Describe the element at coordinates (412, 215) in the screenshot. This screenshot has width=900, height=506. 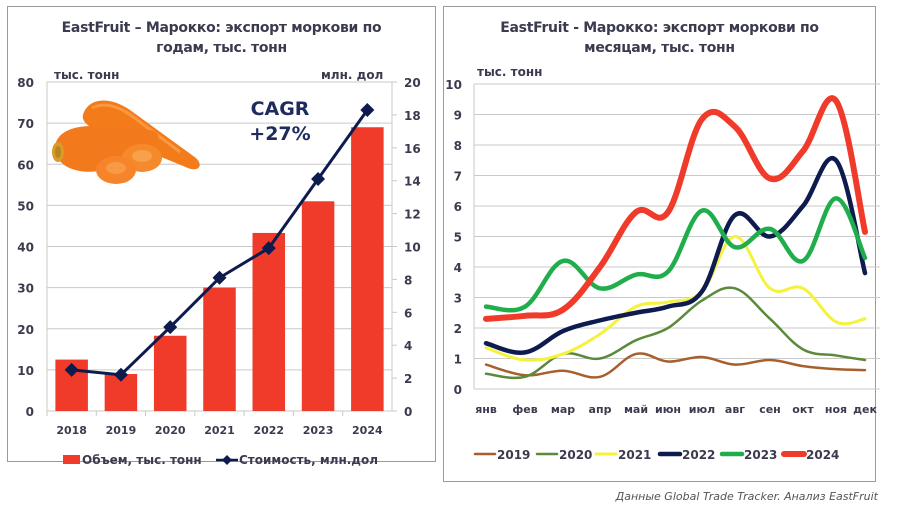
I see `right-y-tick-label: 12` at that location.